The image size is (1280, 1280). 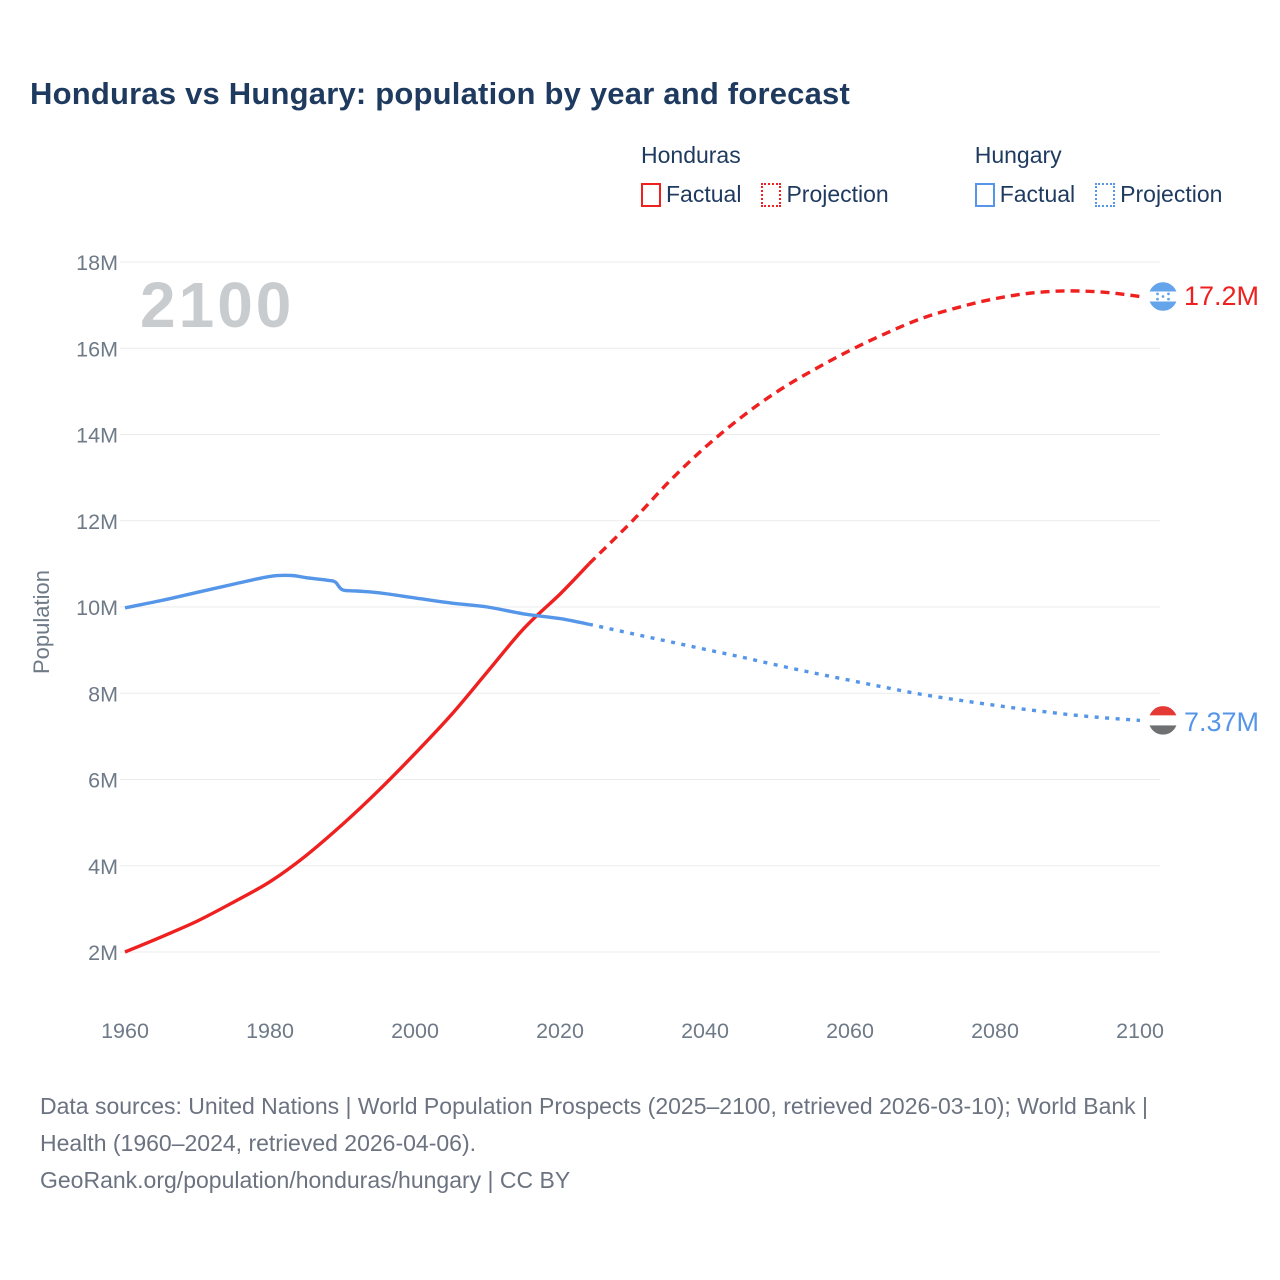 I want to click on honduras-flag-icon, so click(x=1163, y=296).